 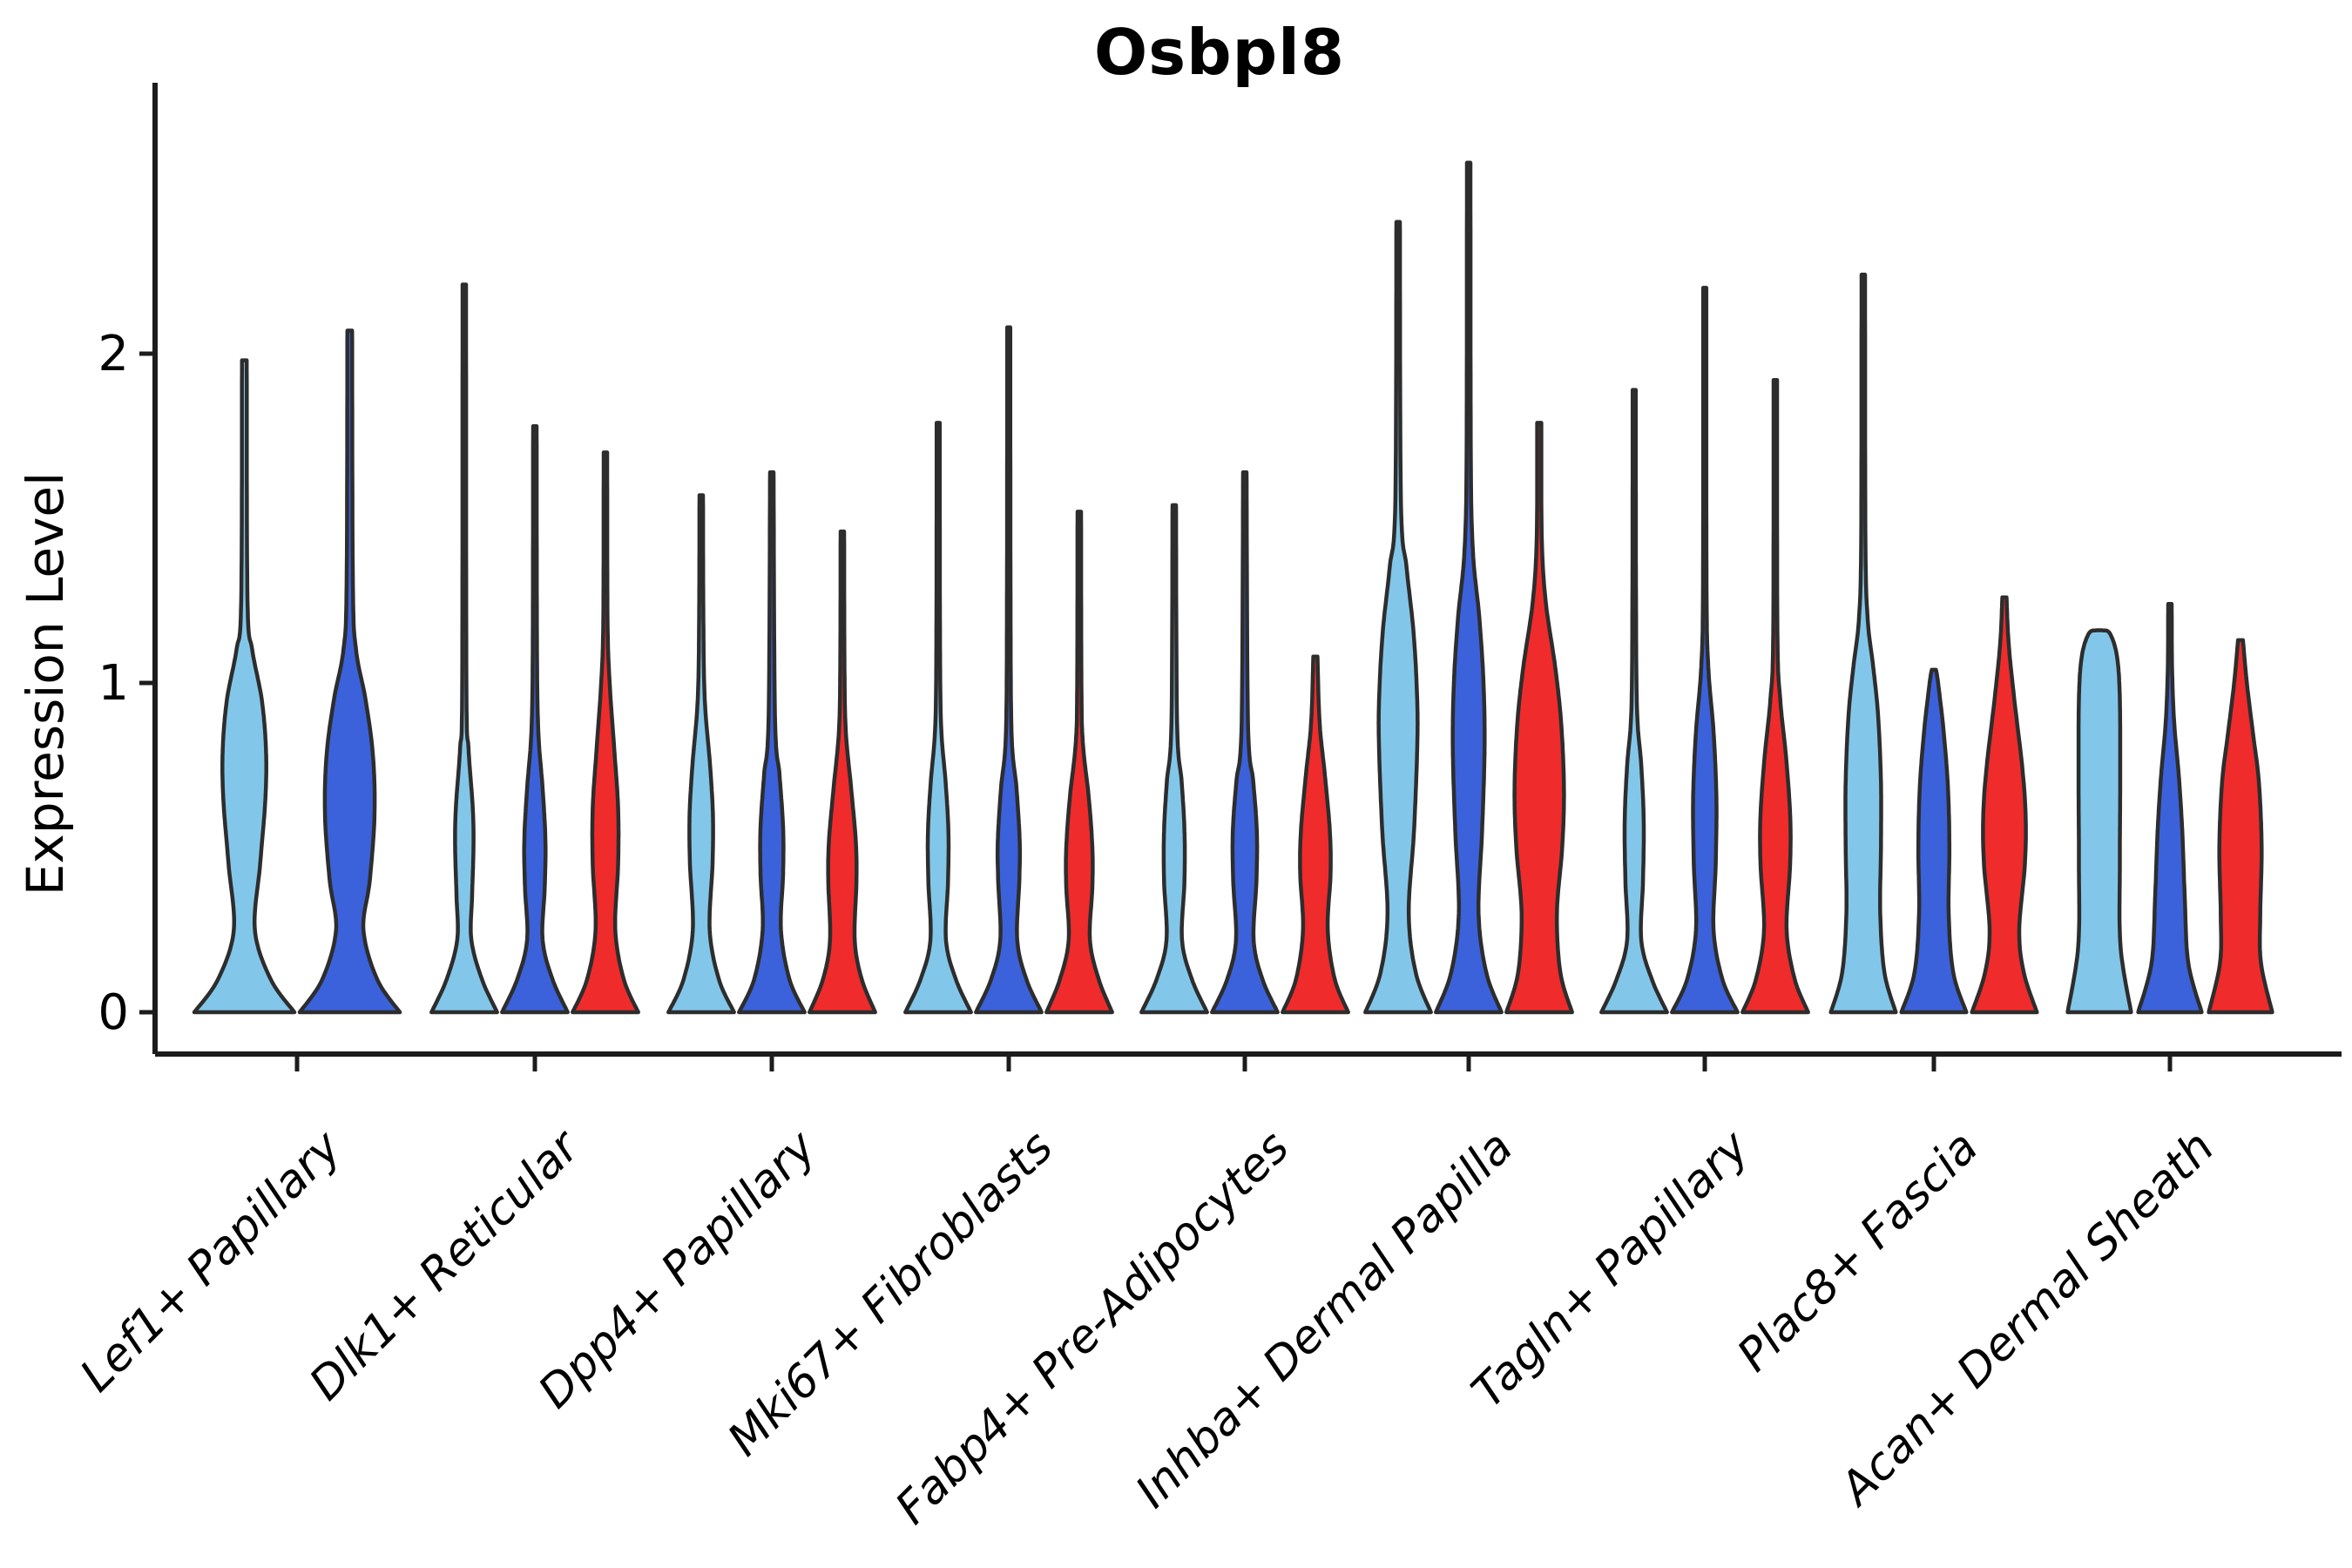 What do you see at coordinates (114, 354) in the screenshot?
I see `y-tick-label: 2` at bounding box center [114, 354].